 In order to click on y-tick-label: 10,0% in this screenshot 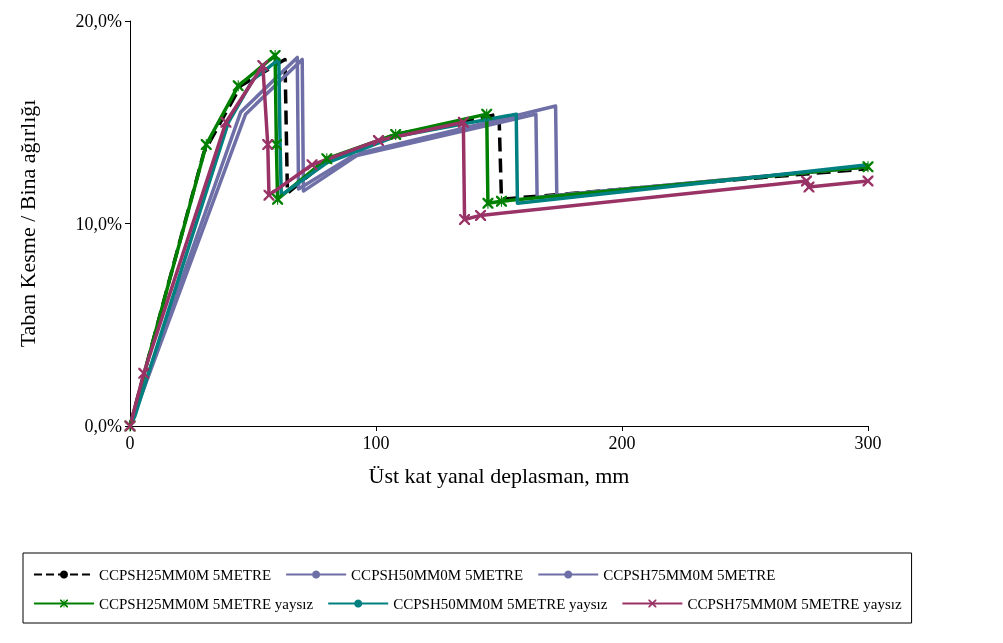, I will do `click(98, 223)`.